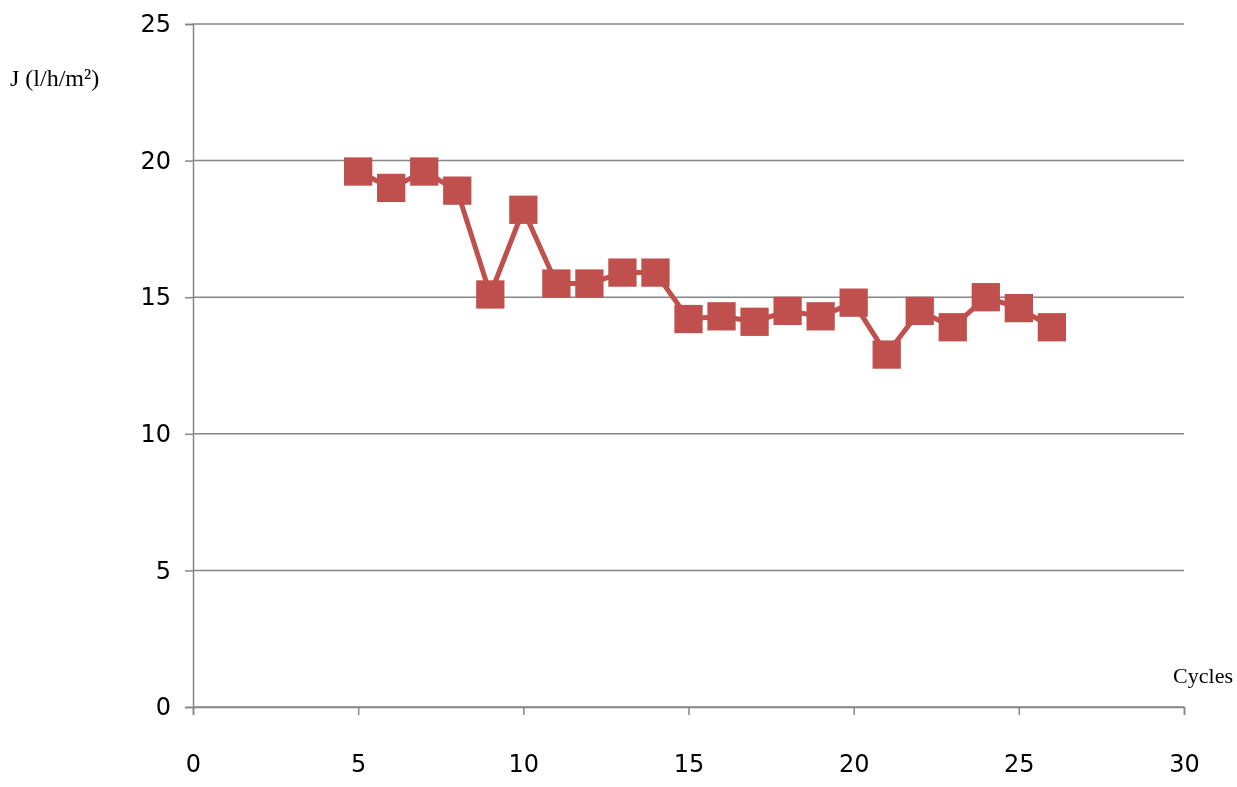 The height and width of the screenshot is (787, 1237). Describe the element at coordinates (155, 297) in the screenshot. I see `y-tick-label: 15` at that location.